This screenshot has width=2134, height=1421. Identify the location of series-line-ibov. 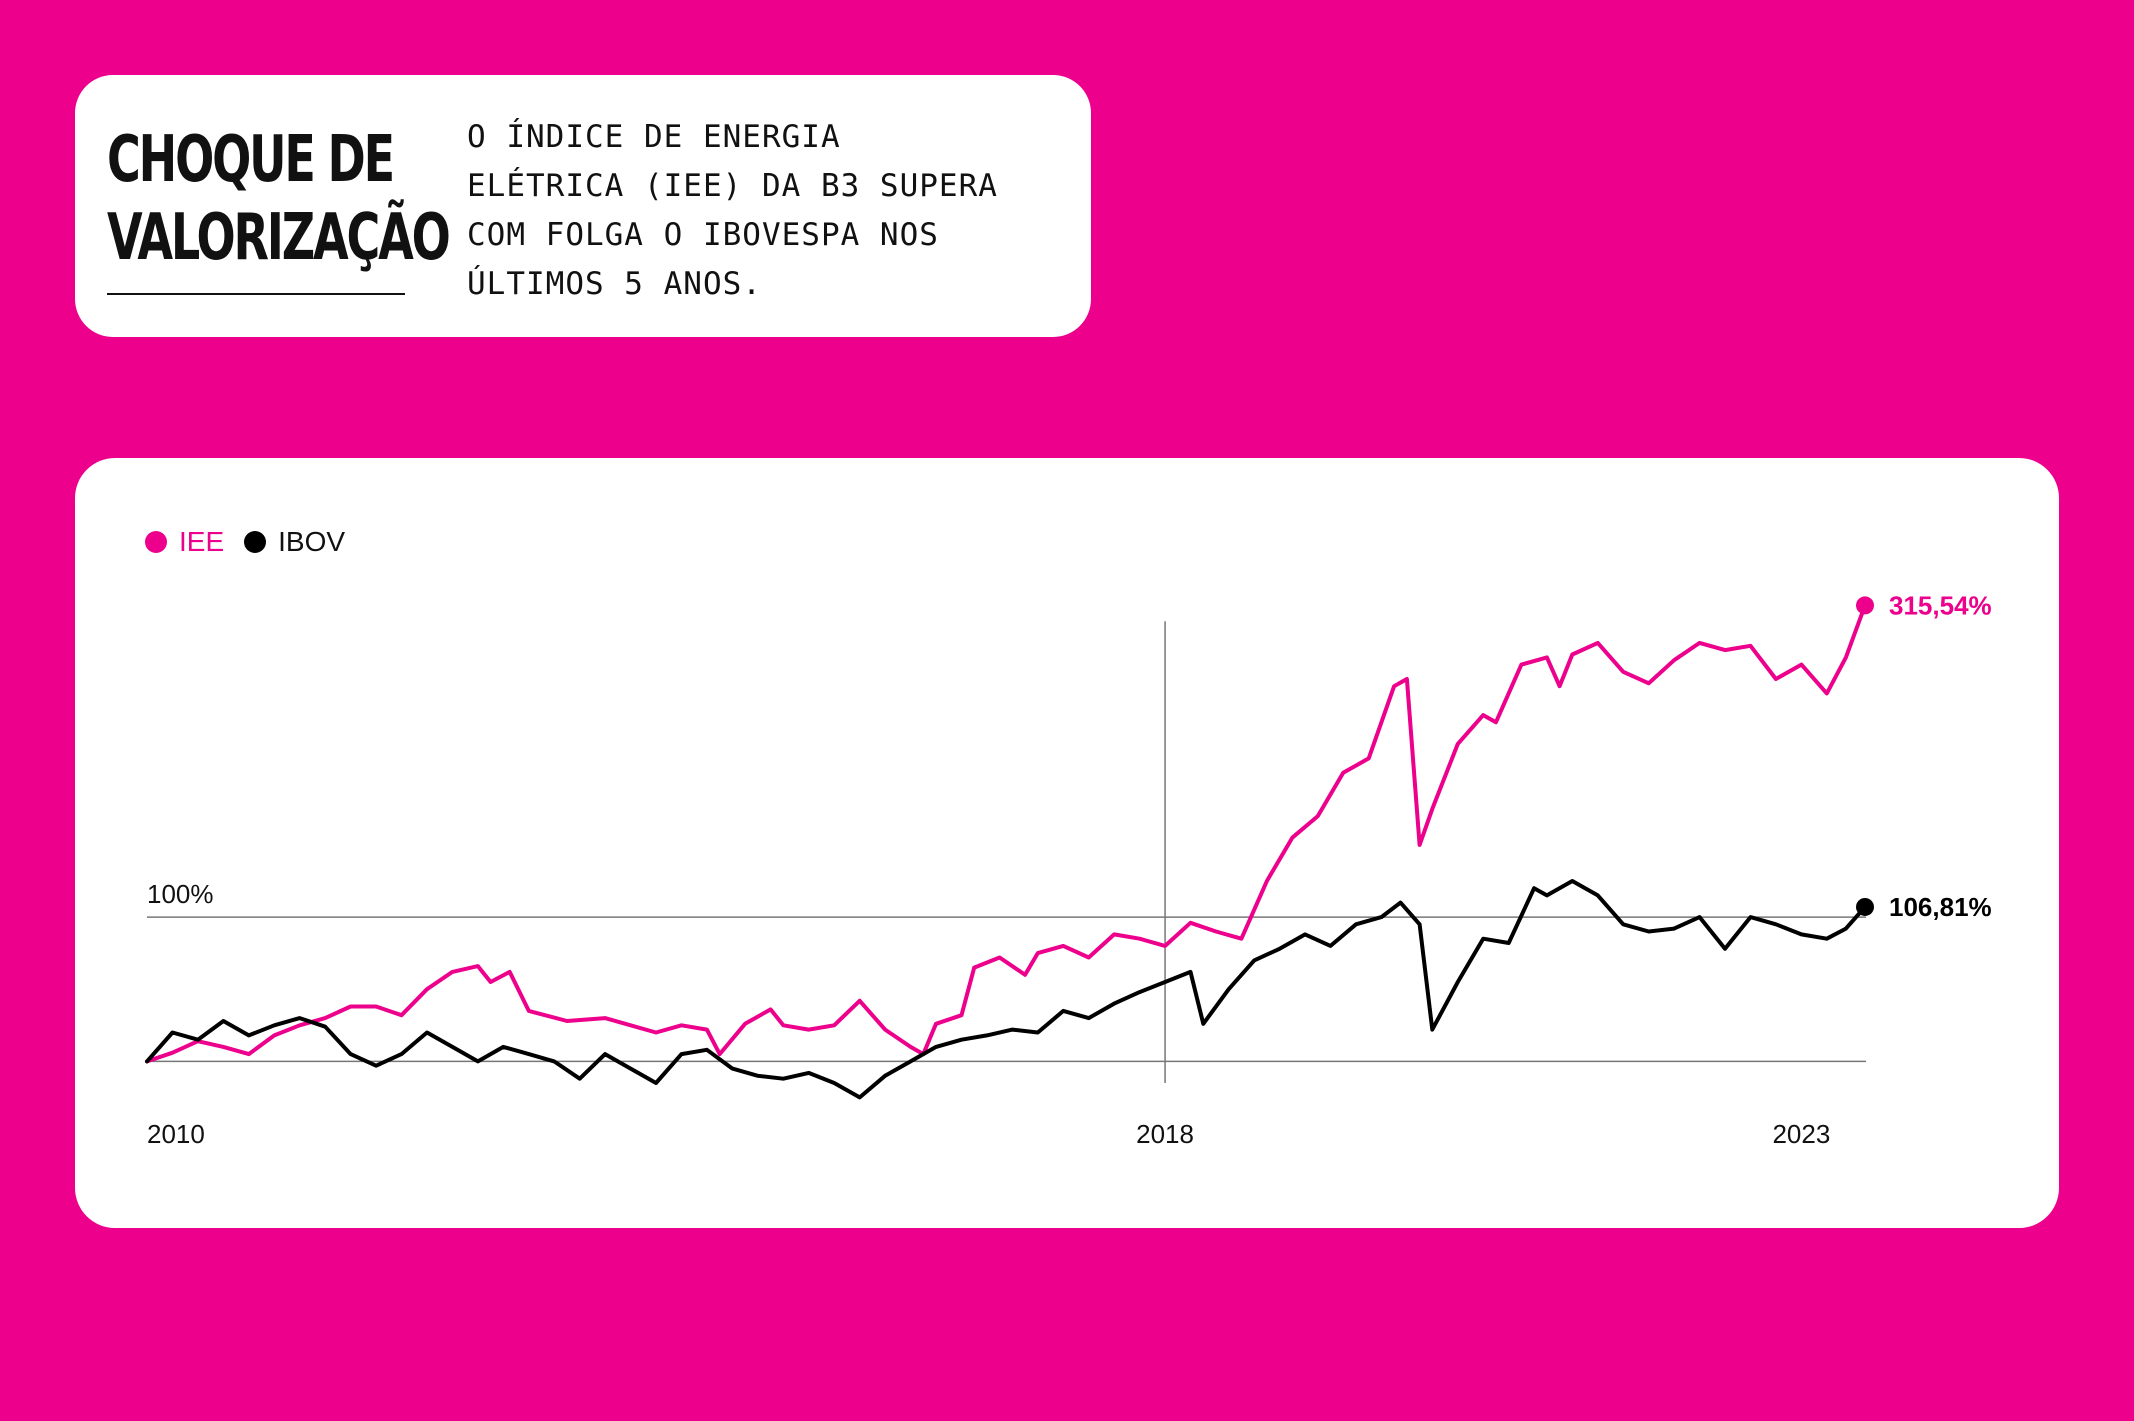
(1006, 989).